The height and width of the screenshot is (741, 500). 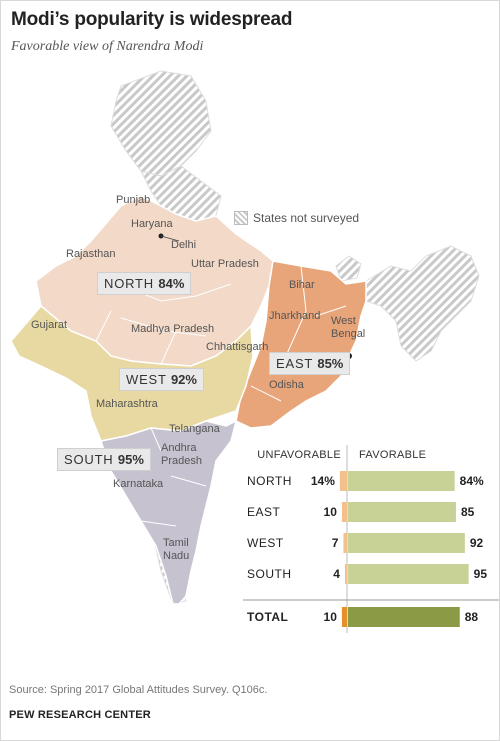 What do you see at coordinates (330, 363) in the screenshot?
I see `region-tag-east-value: 85%` at bounding box center [330, 363].